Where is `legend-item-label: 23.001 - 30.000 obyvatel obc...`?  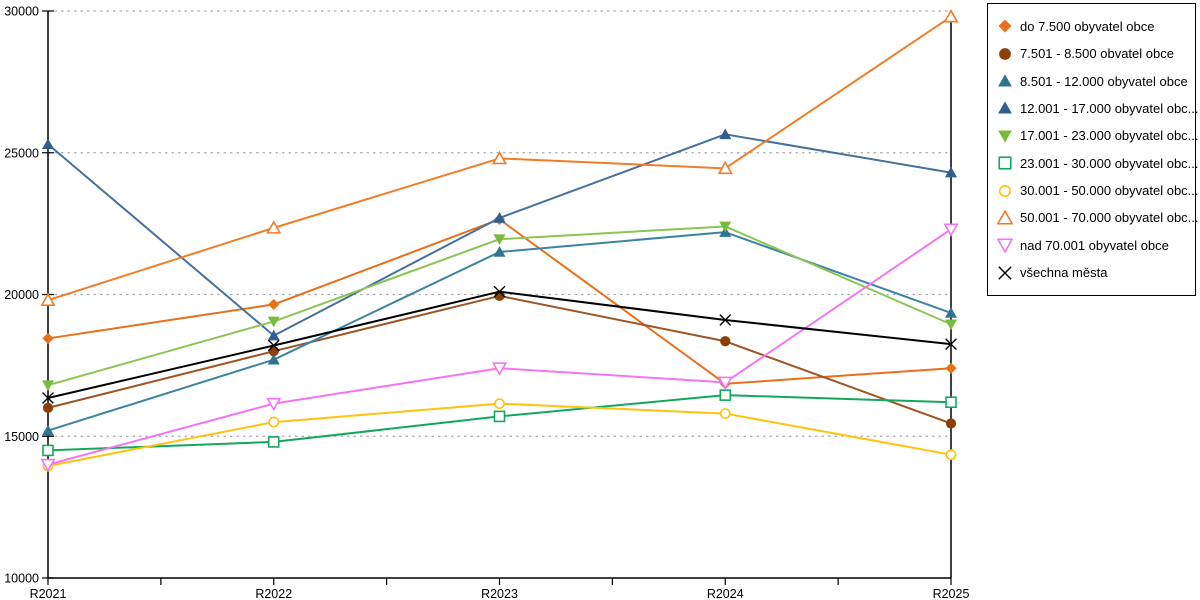 legend-item-label: 23.001 - 30.000 obyvatel obc... is located at coordinates (1109, 163).